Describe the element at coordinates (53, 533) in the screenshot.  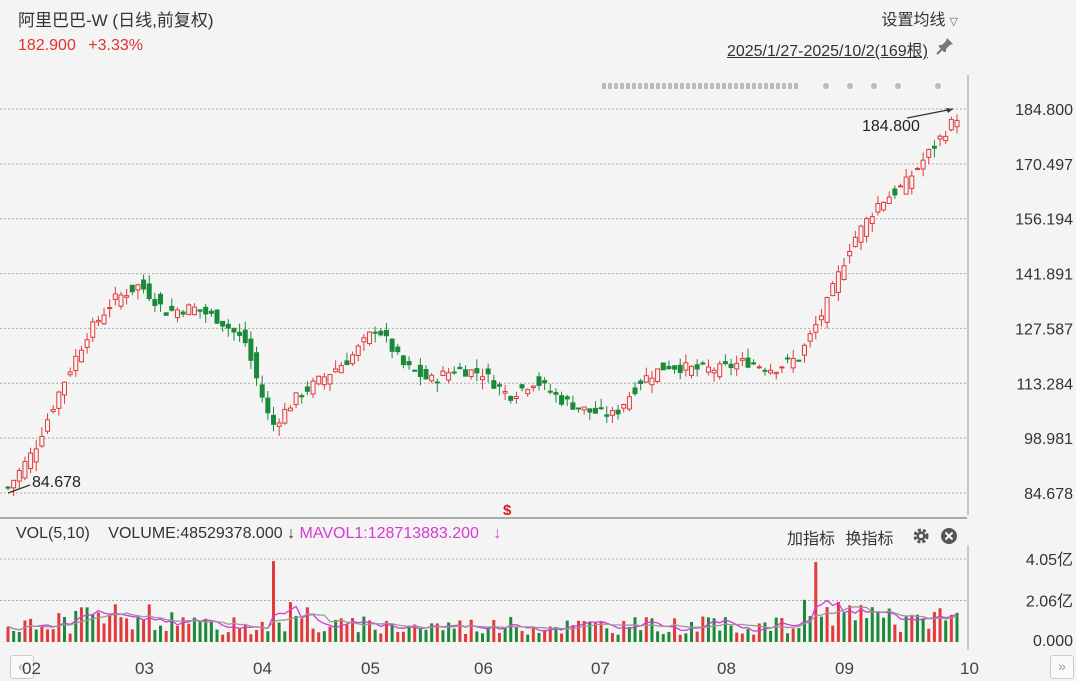
I see `vol-indicator-label: VOL(5,10)` at that location.